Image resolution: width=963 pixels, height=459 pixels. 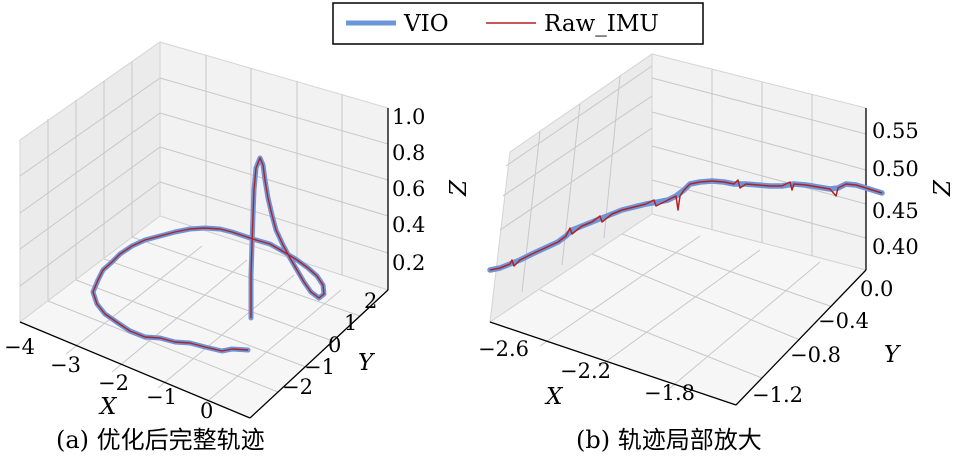 What do you see at coordinates (895, 131) in the screenshot?
I see `chart-b-ztick: 0.55` at bounding box center [895, 131].